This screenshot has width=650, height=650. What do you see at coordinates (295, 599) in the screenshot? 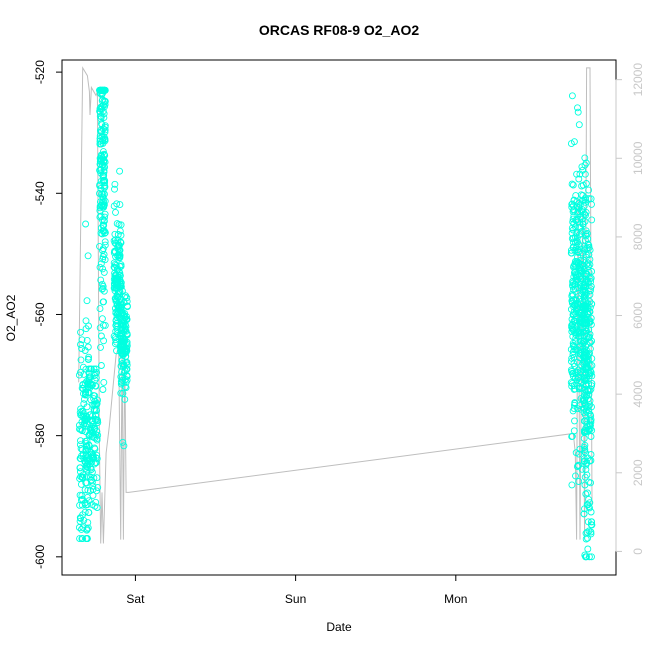
I see `x-tick-label: Sun` at bounding box center [295, 599].